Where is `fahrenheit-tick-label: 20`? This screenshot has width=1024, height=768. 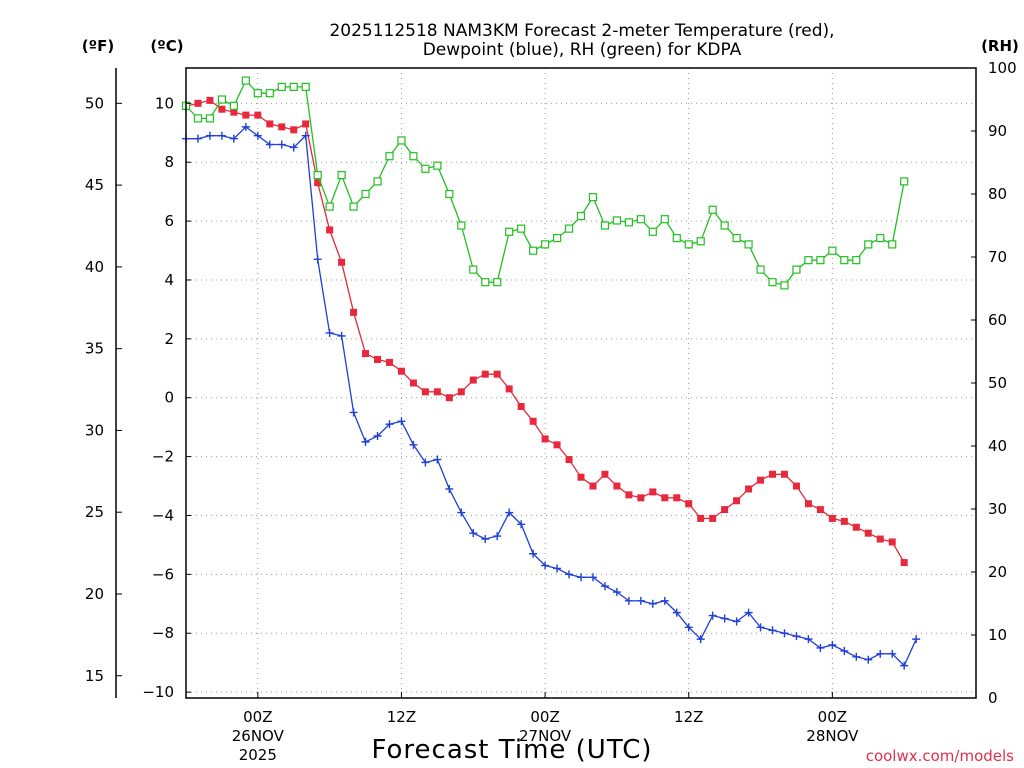
fahrenheit-tick-label: 20 is located at coordinates (94, 594).